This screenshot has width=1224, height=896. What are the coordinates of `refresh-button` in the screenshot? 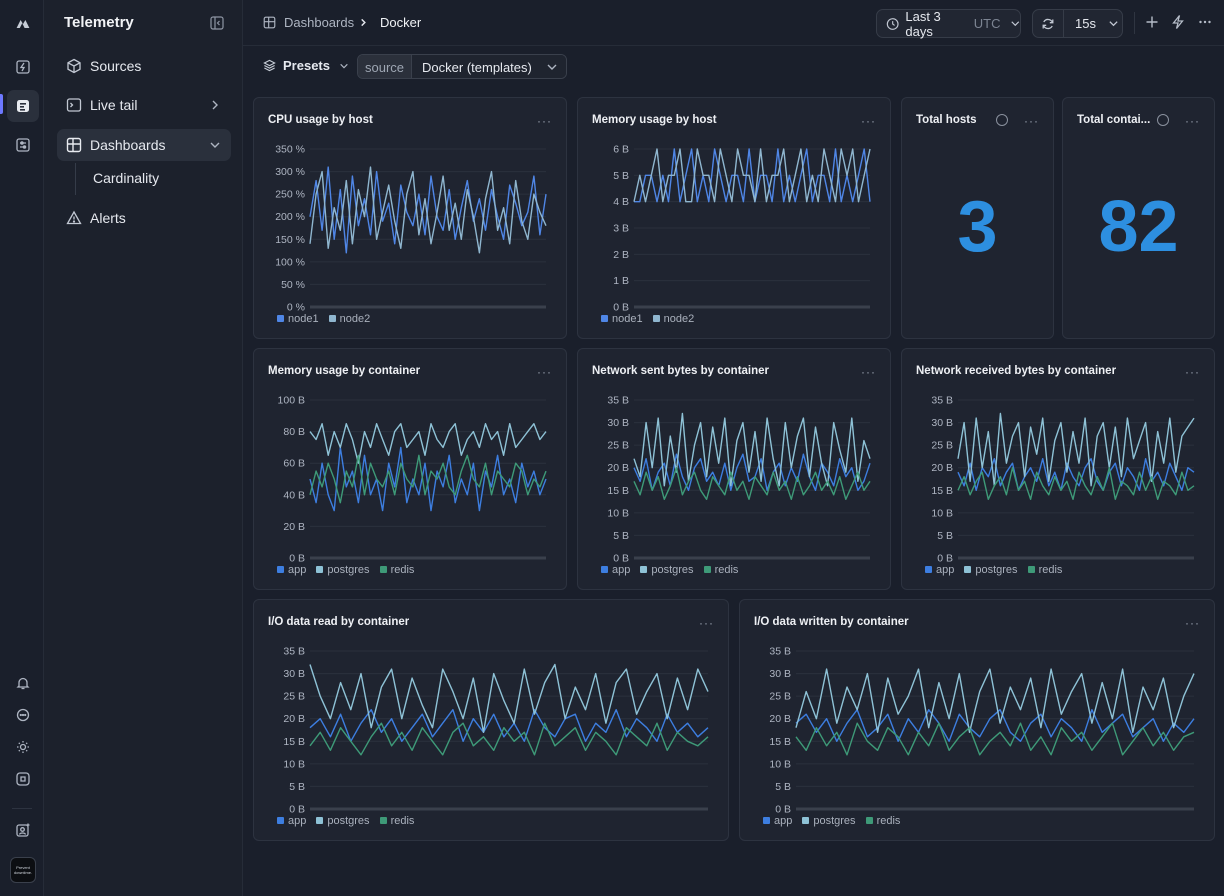 It's located at (1048, 23).